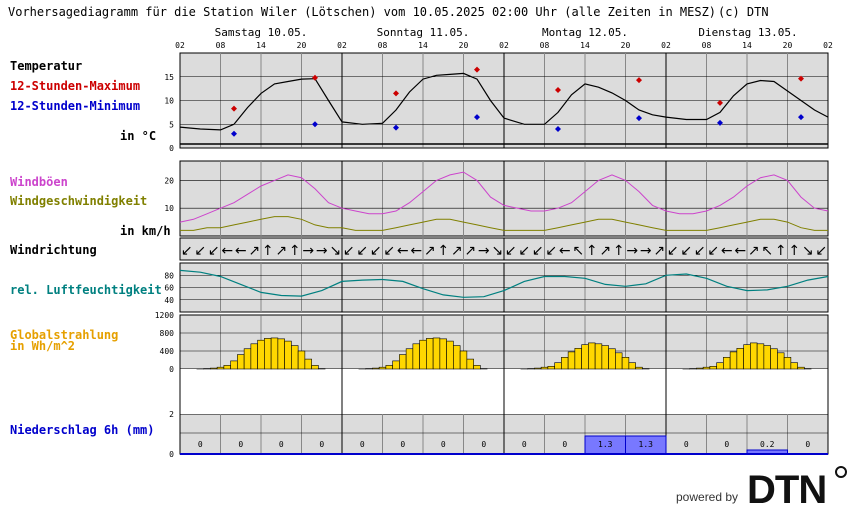  I want to click on label-temperatur: Temperatur, so click(46, 66).